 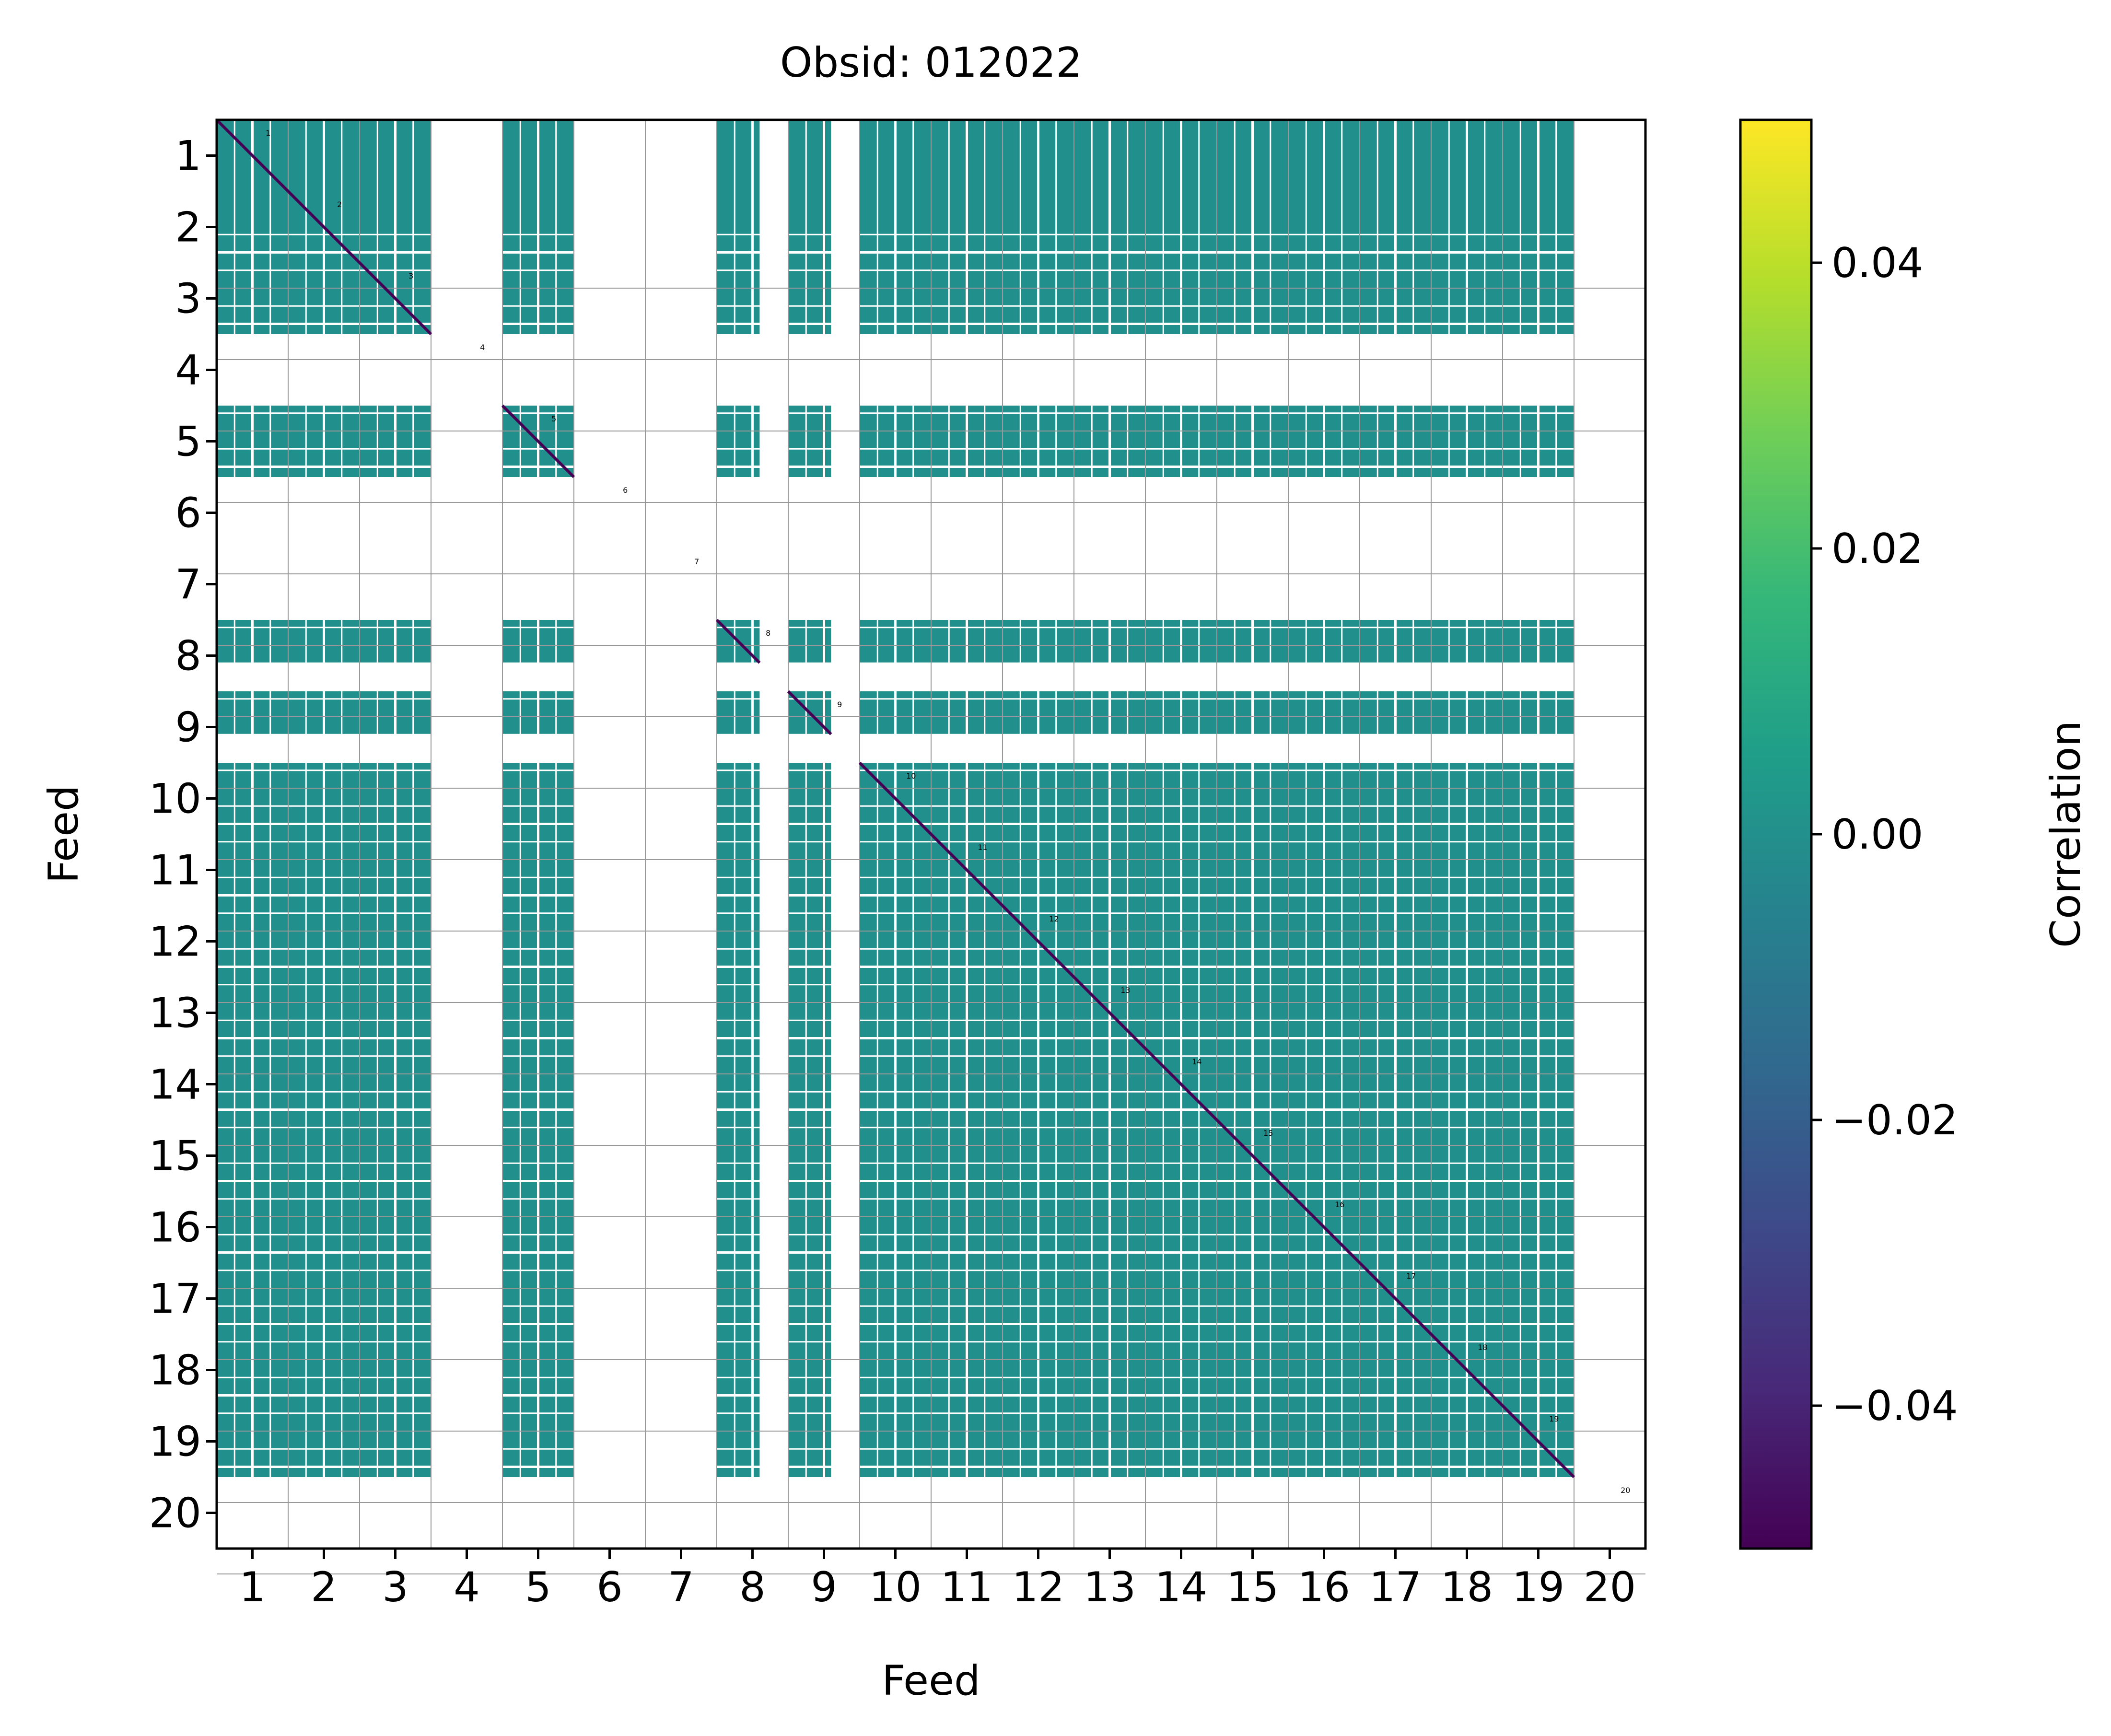 I want to click on y-tick-label: 20, so click(x=175, y=1514).